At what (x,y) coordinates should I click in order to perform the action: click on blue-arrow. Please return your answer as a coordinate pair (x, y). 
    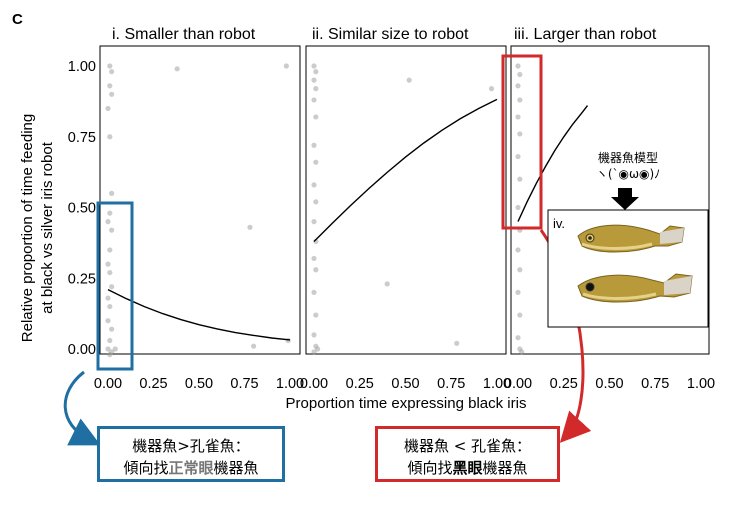
    Looking at the image, I should click on (82, 408).